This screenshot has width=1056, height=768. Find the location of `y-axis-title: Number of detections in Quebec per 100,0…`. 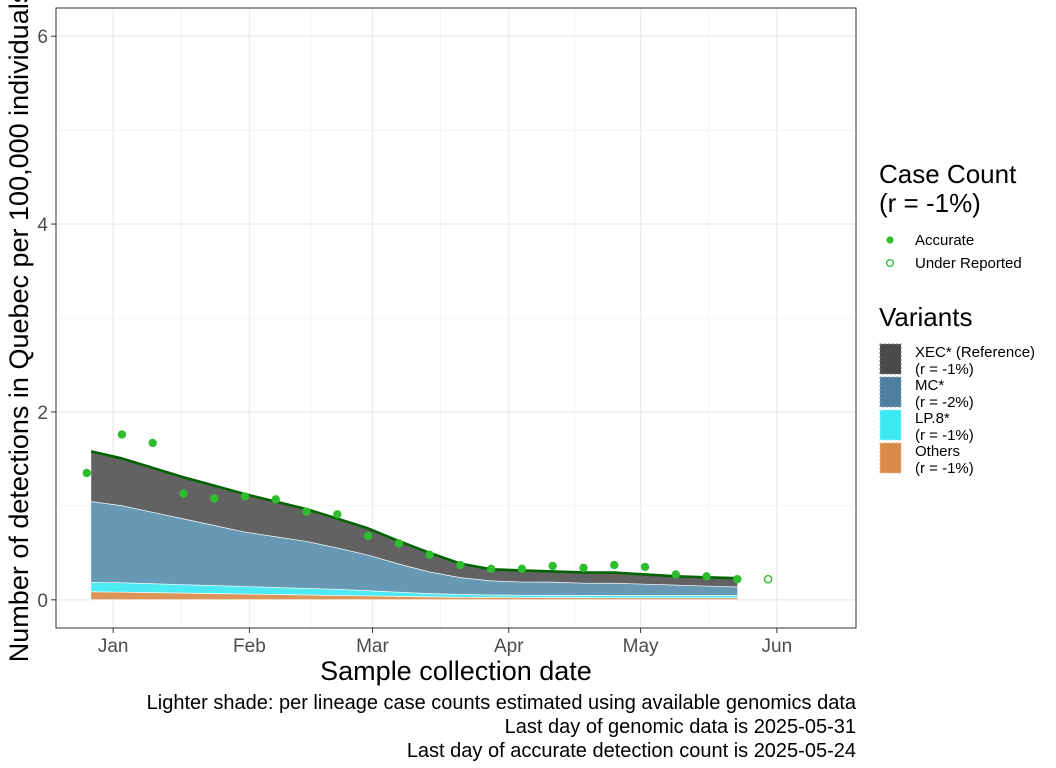

y-axis-title: Number of detections in Quebec per 100,0… is located at coordinates (19, 331).